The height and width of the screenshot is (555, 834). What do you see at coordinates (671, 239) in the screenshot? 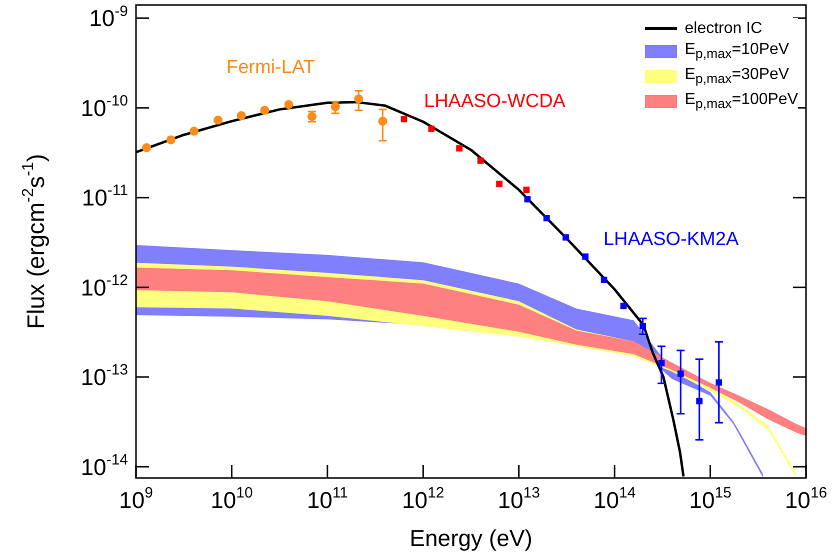
I see `series-label: LHAASO-KM2A` at bounding box center [671, 239].